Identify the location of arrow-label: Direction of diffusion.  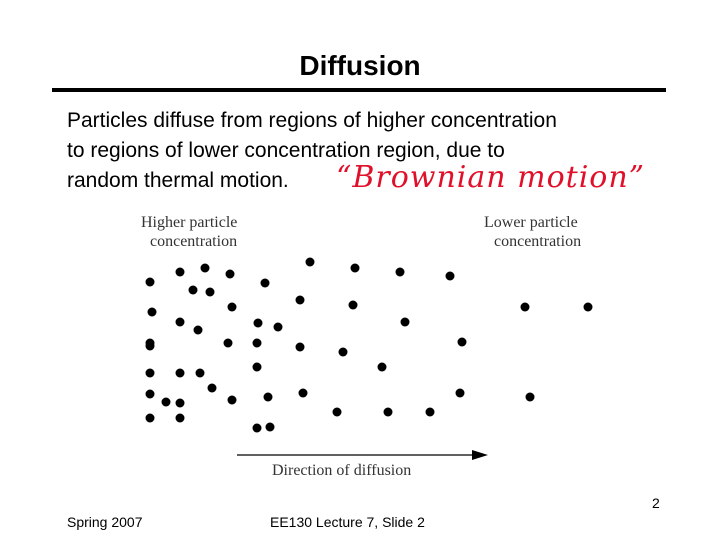
(341, 470).